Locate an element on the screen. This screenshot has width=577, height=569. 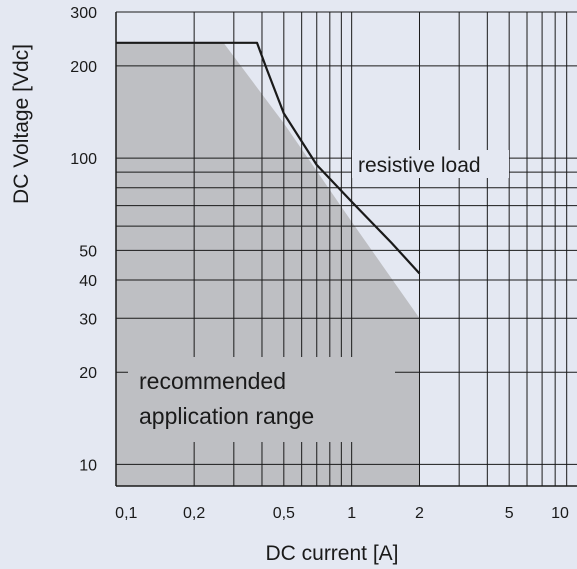
y-tick-label: 50 is located at coordinates (88, 251).